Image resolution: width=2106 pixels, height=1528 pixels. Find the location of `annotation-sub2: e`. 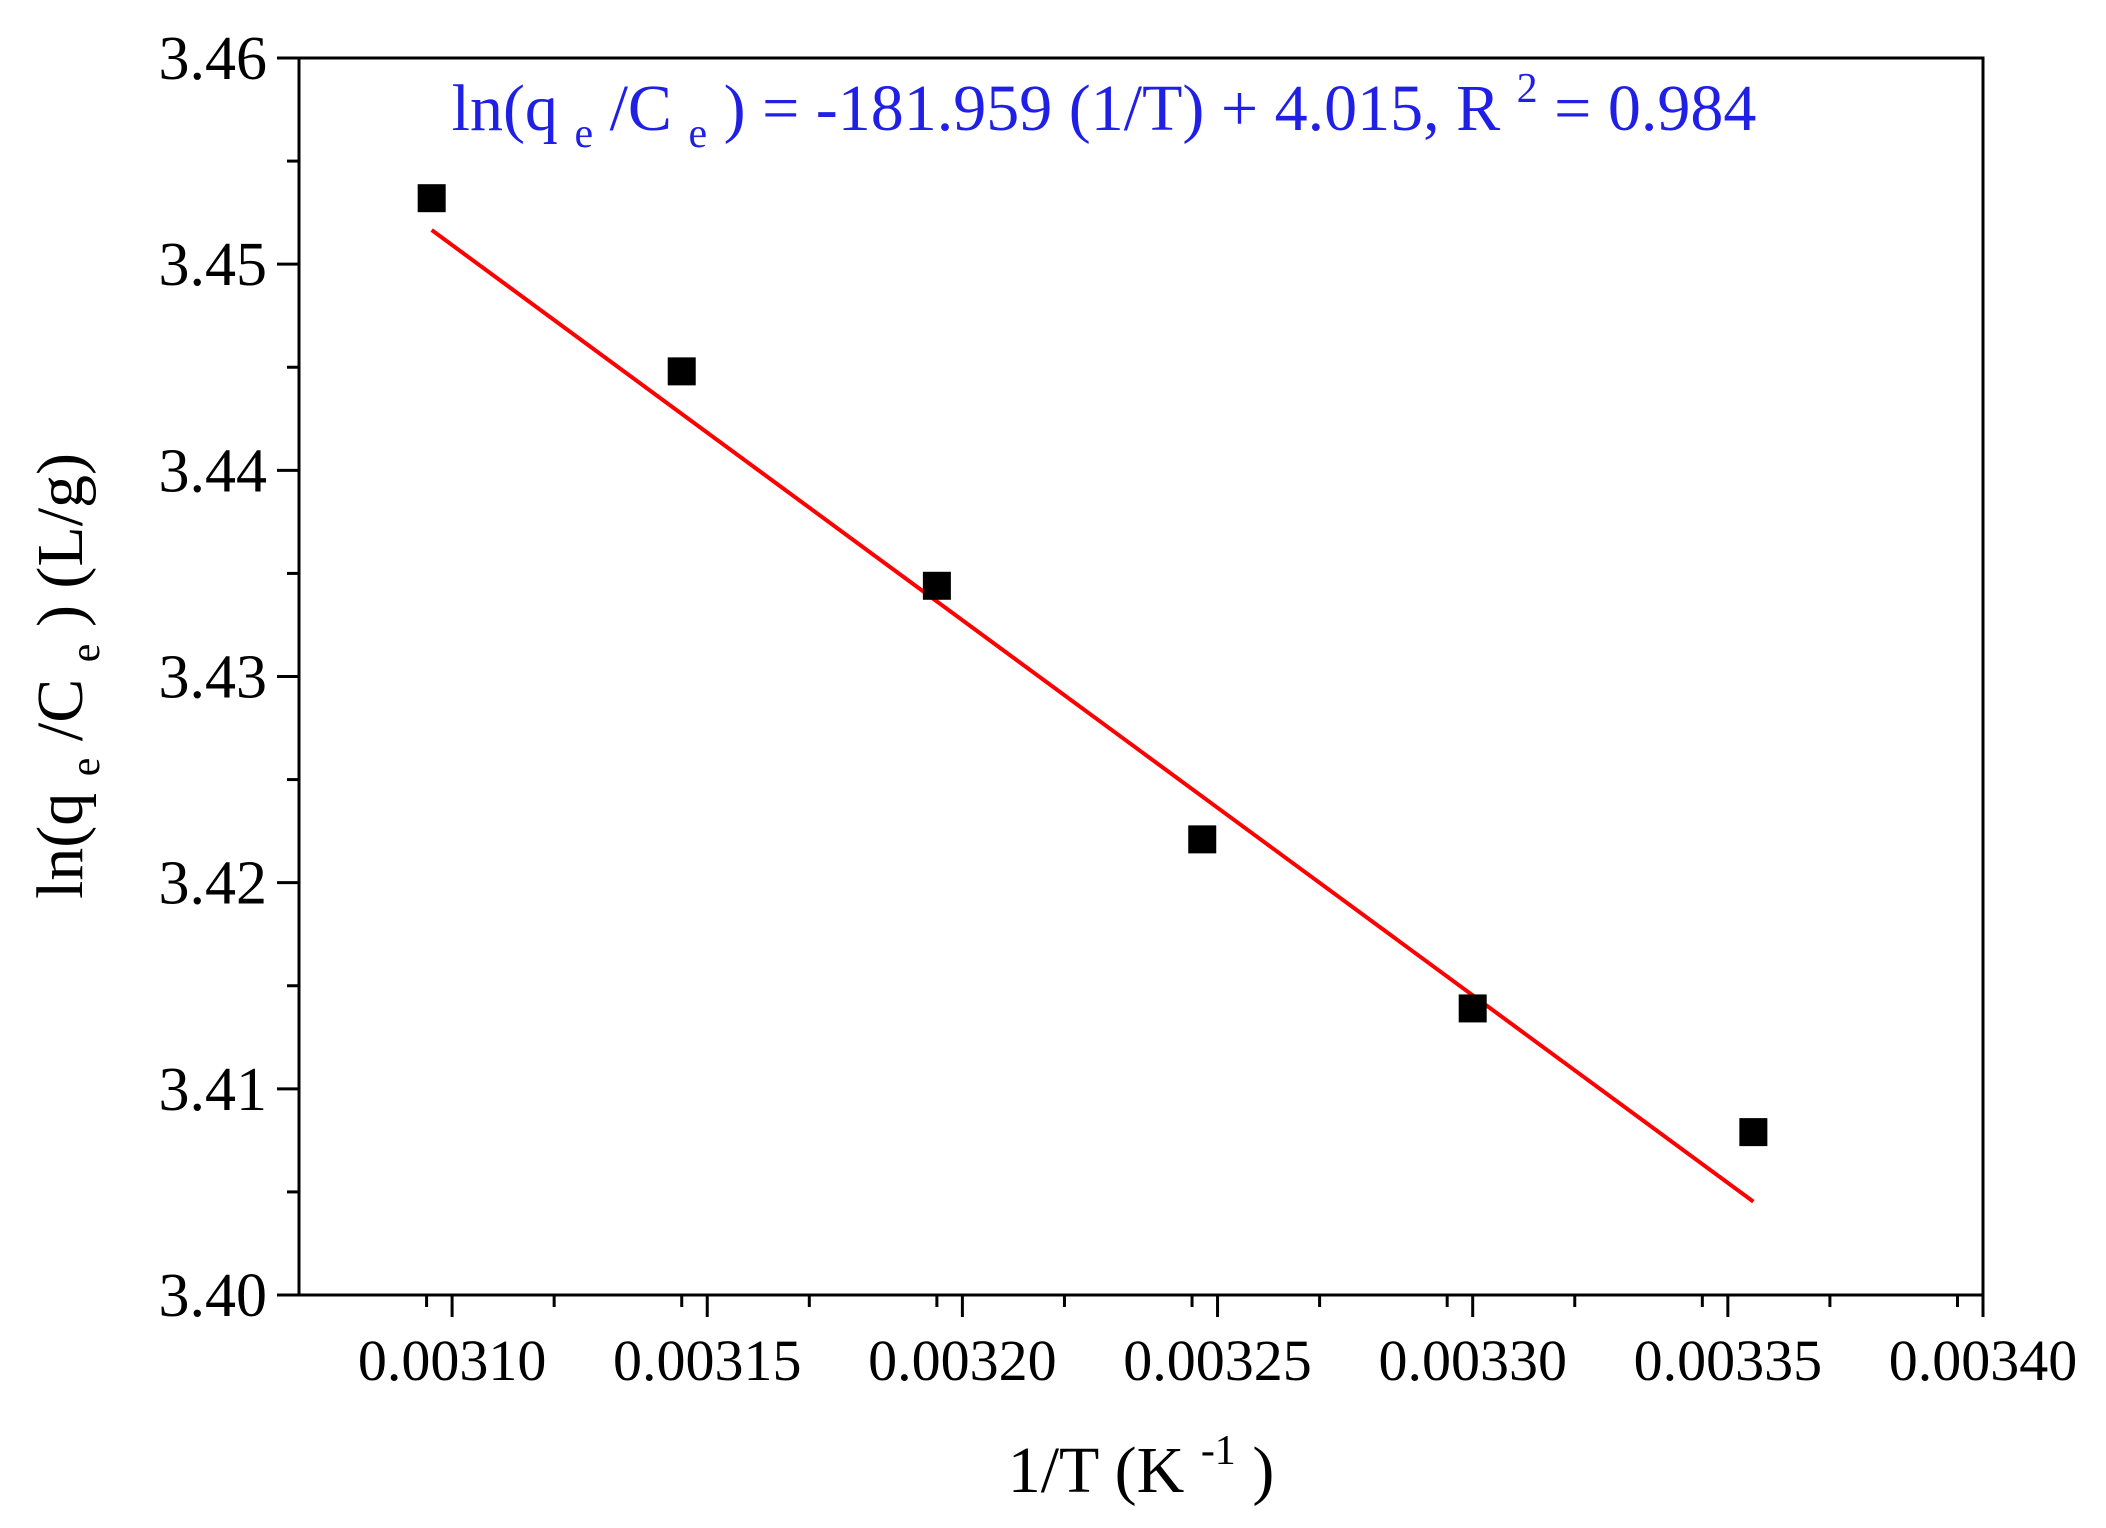

annotation-sub2: e is located at coordinates (697, 134).